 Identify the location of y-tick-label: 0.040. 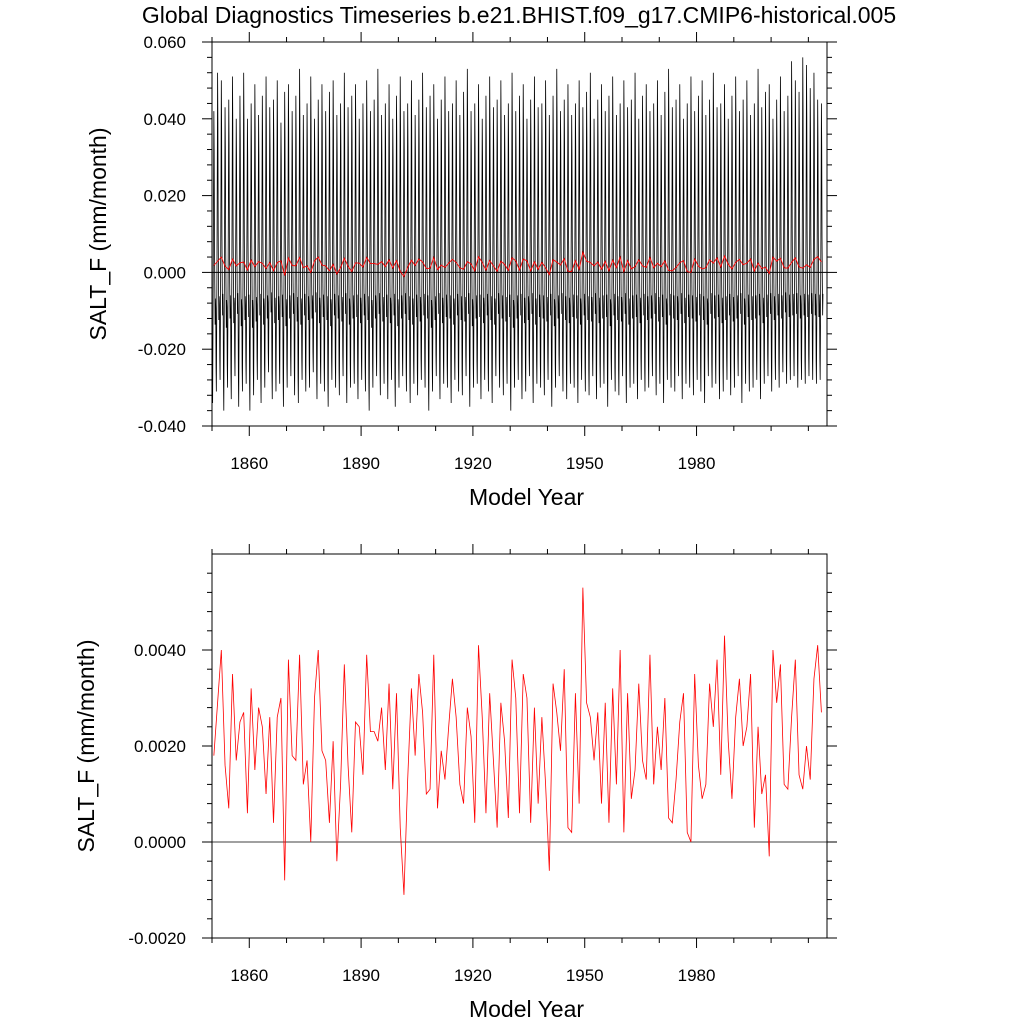
(164, 119).